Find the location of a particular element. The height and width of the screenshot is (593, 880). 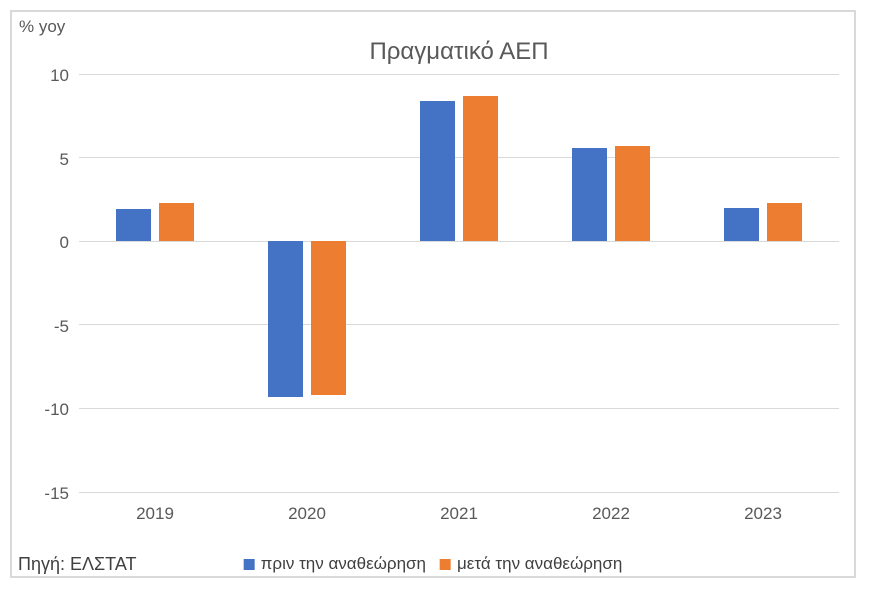

x-tick-label-2022: 2022 is located at coordinates (611, 513).